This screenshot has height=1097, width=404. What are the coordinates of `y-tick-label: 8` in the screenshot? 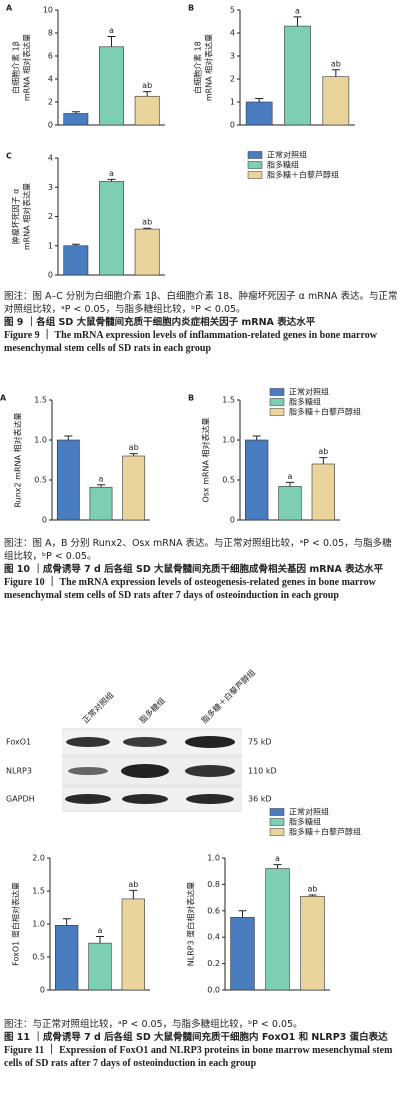 It's located at (50, 33).